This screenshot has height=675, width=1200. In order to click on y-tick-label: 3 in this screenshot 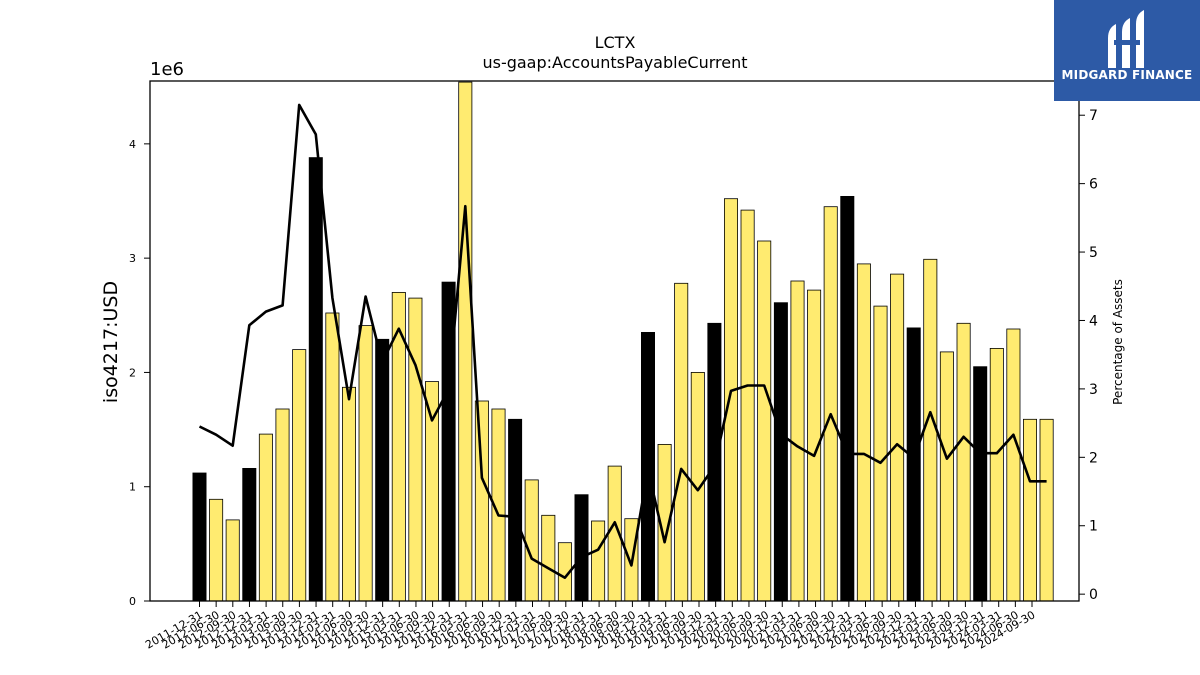, I will do `click(132, 258)`.